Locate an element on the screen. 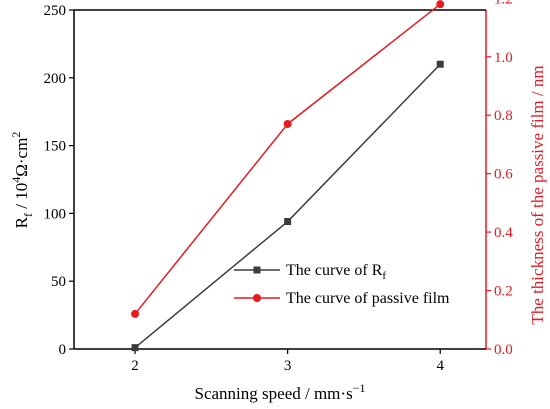  right-y-tick-label: 0.4 is located at coordinates (503, 233).